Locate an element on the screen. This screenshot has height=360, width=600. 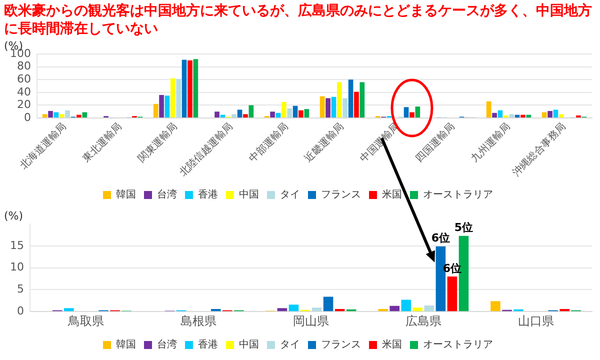
x-tick-label: 四国運輸局 is located at coordinates (435, 142).